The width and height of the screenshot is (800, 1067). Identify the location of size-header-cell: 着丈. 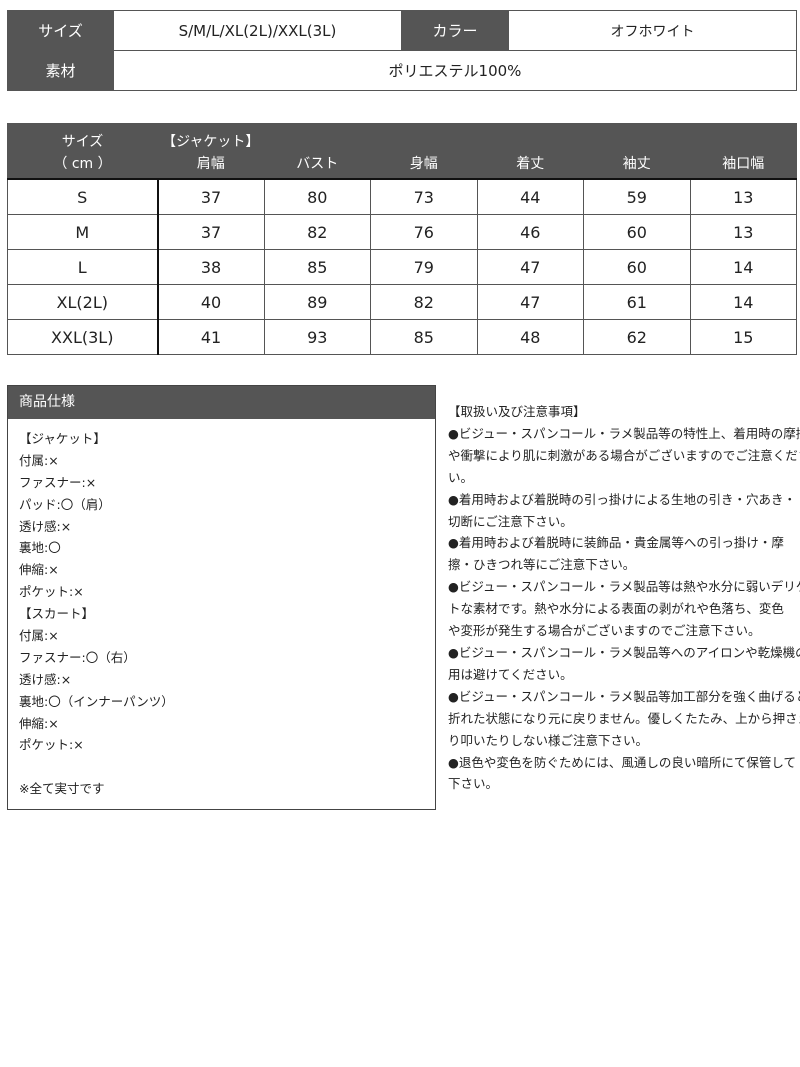
(530, 151).